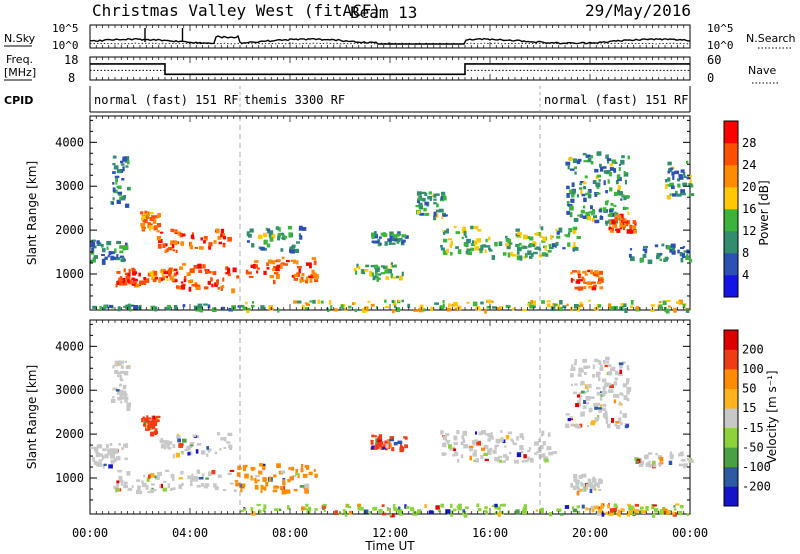 The height and width of the screenshot is (554, 800). I want to click on power-colorbar-tick-label: 20, so click(749, 187).